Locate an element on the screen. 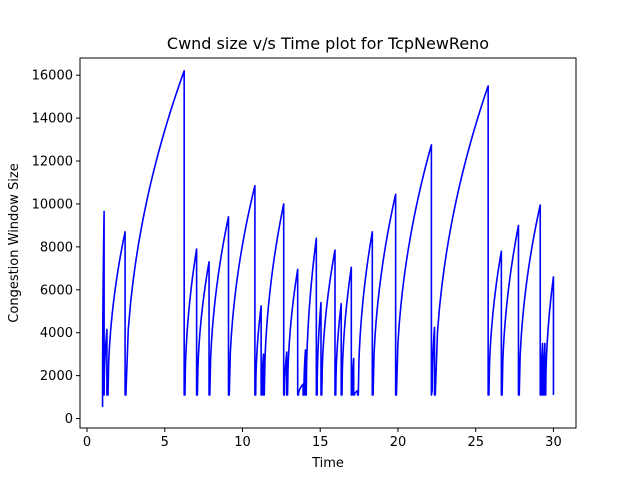 The width and height of the screenshot is (640, 480). y-axis-ticks: 0 2000 4000 6000 8000 10000 12000 14000 16000 is located at coordinates (56, 248).